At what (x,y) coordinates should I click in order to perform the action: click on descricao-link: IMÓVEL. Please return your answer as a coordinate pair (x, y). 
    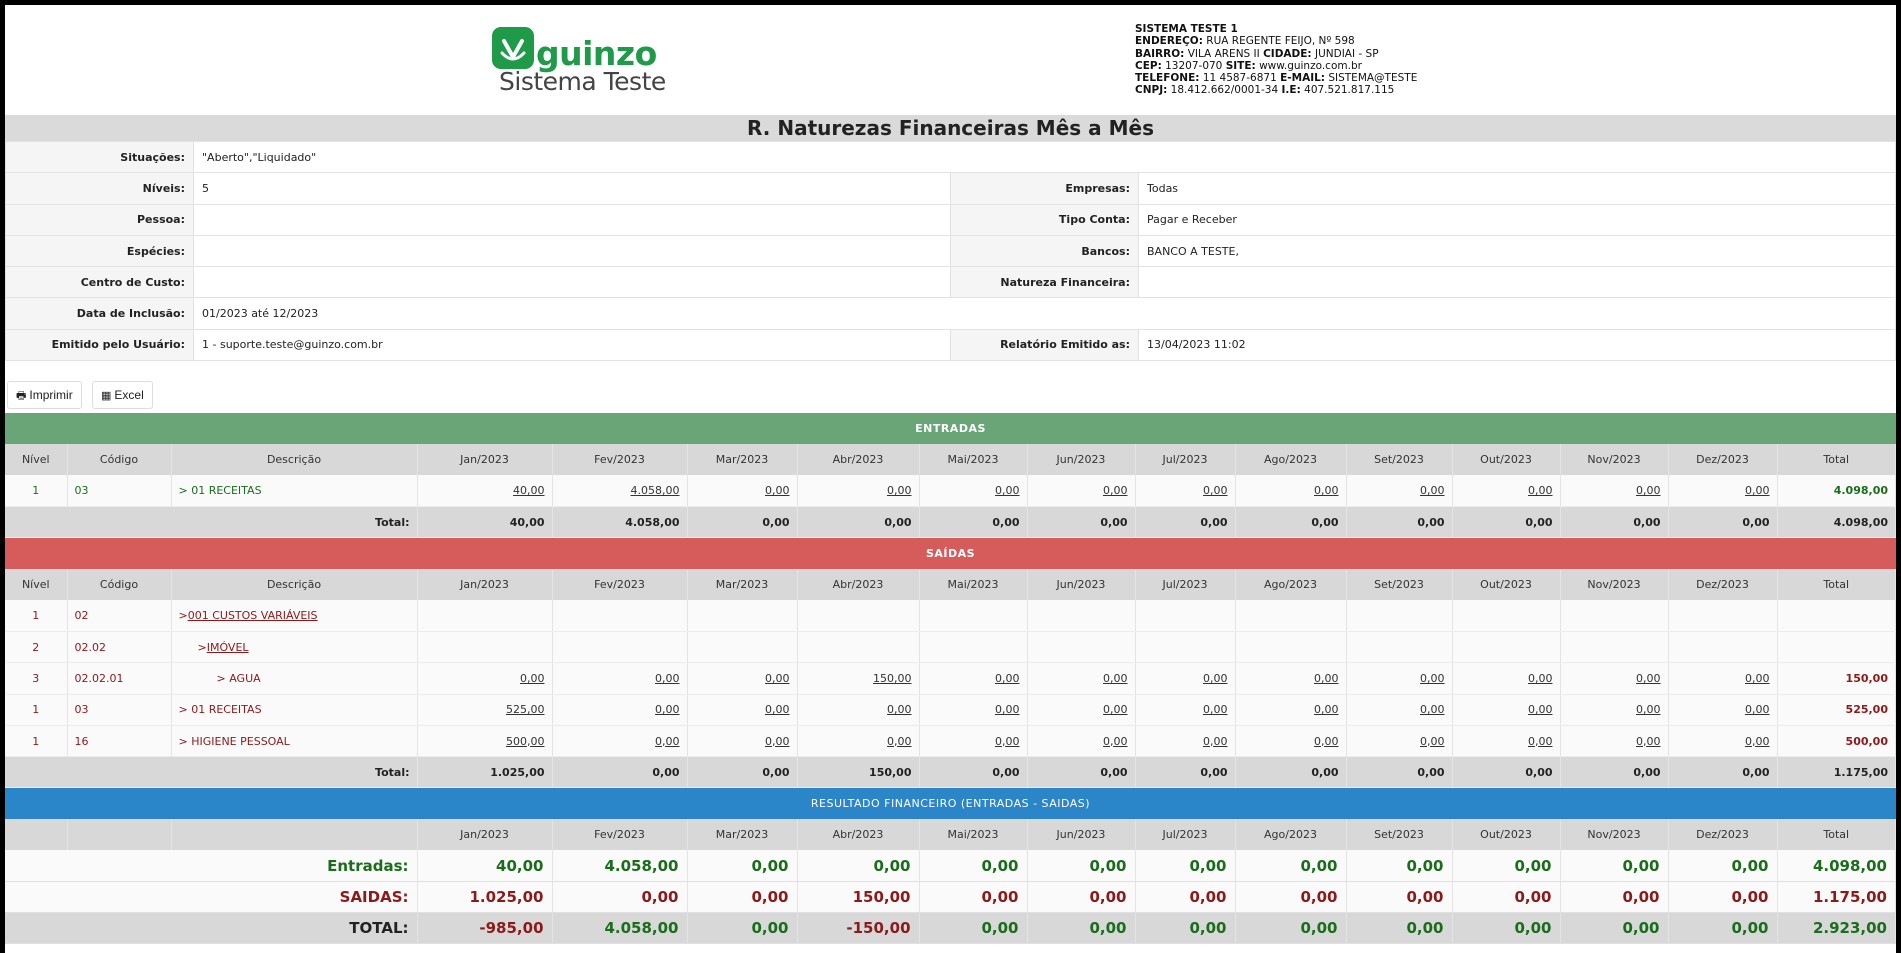
    Looking at the image, I should click on (227, 647).